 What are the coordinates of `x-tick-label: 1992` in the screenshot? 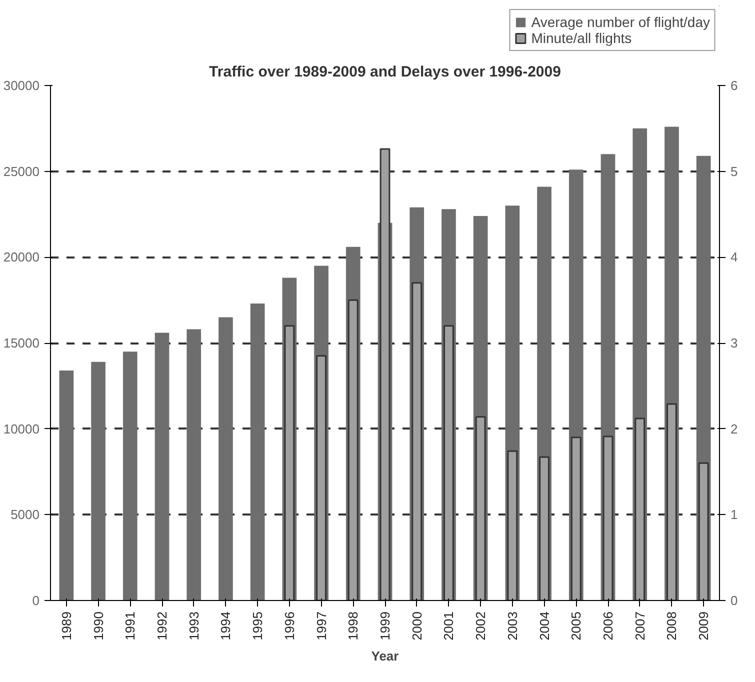 It's located at (162, 626).